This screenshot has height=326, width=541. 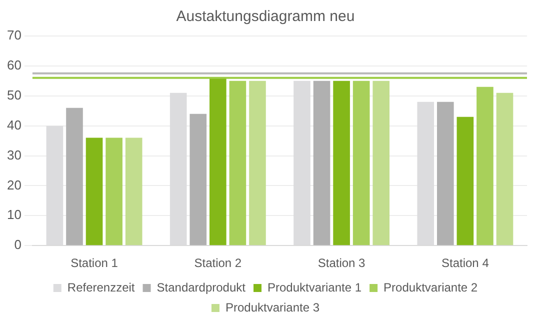 What do you see at coordinates (14, 65) in the screenshot?
I see `y-tick-label: 60` at bounding box center [14, 65].